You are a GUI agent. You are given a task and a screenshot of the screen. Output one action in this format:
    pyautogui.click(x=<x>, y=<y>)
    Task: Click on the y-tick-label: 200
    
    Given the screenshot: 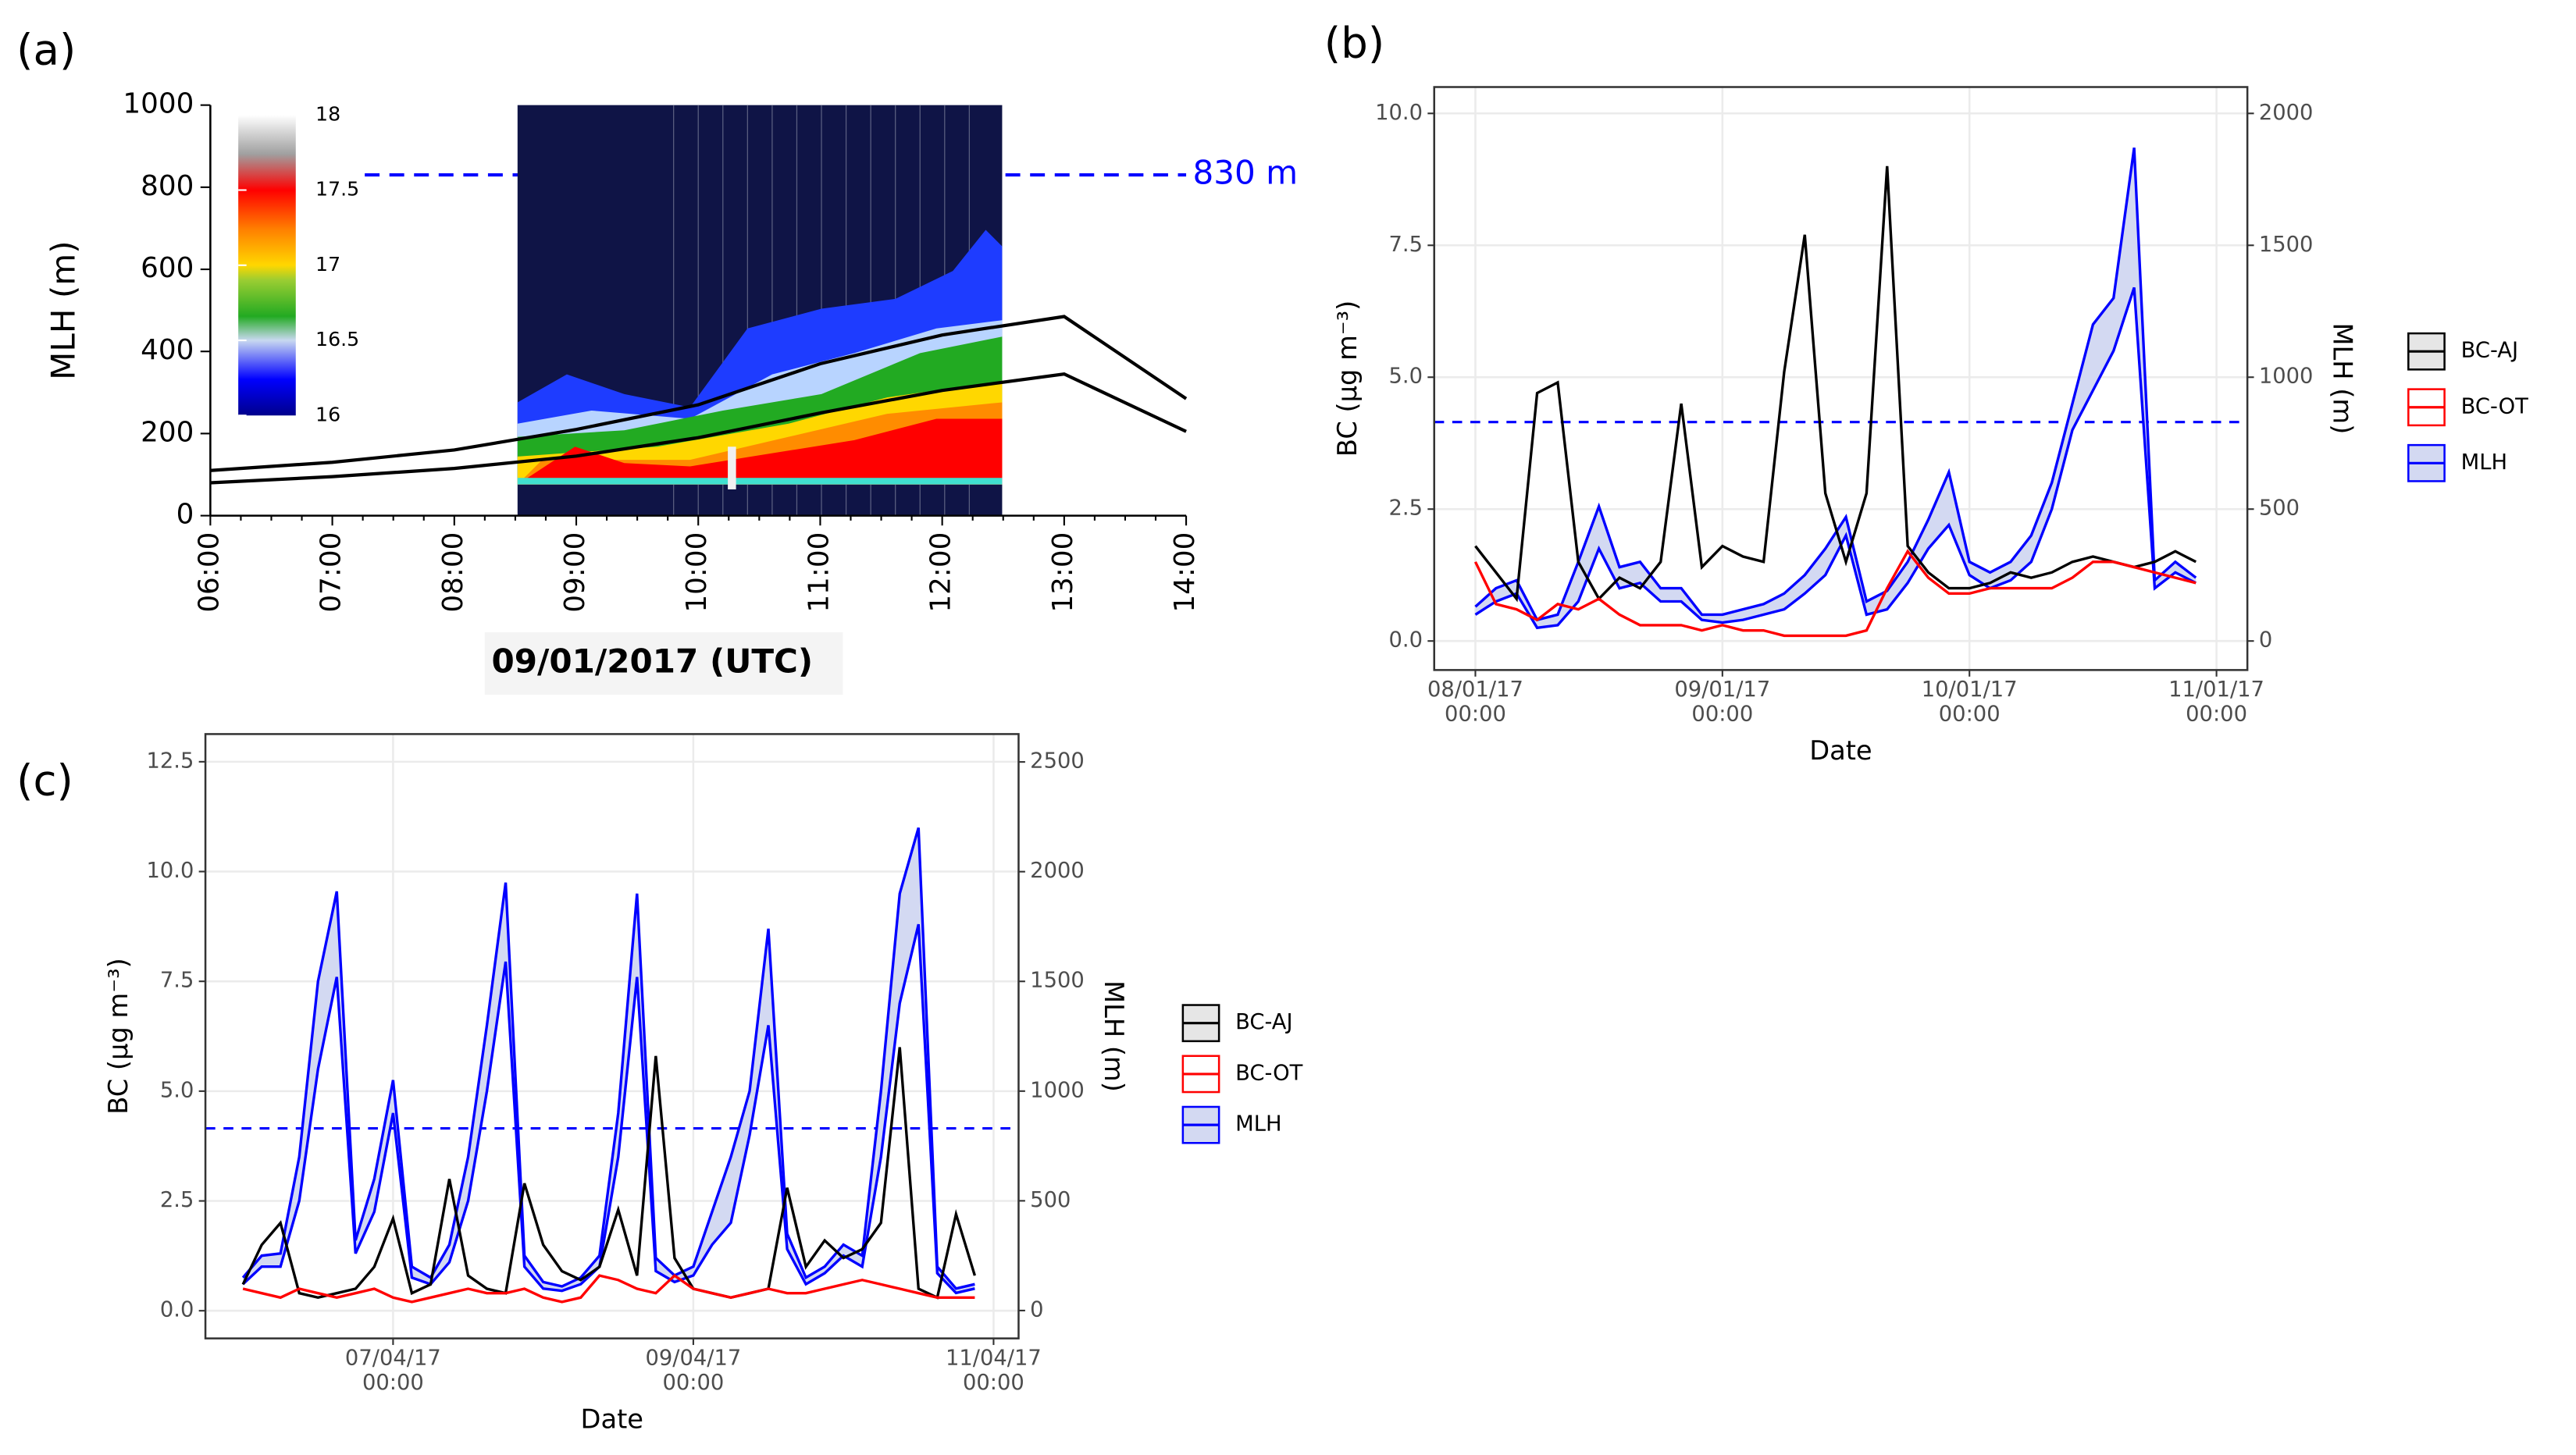 What is the action you would take?
    pyautogui.click(x=167, y=432)
    